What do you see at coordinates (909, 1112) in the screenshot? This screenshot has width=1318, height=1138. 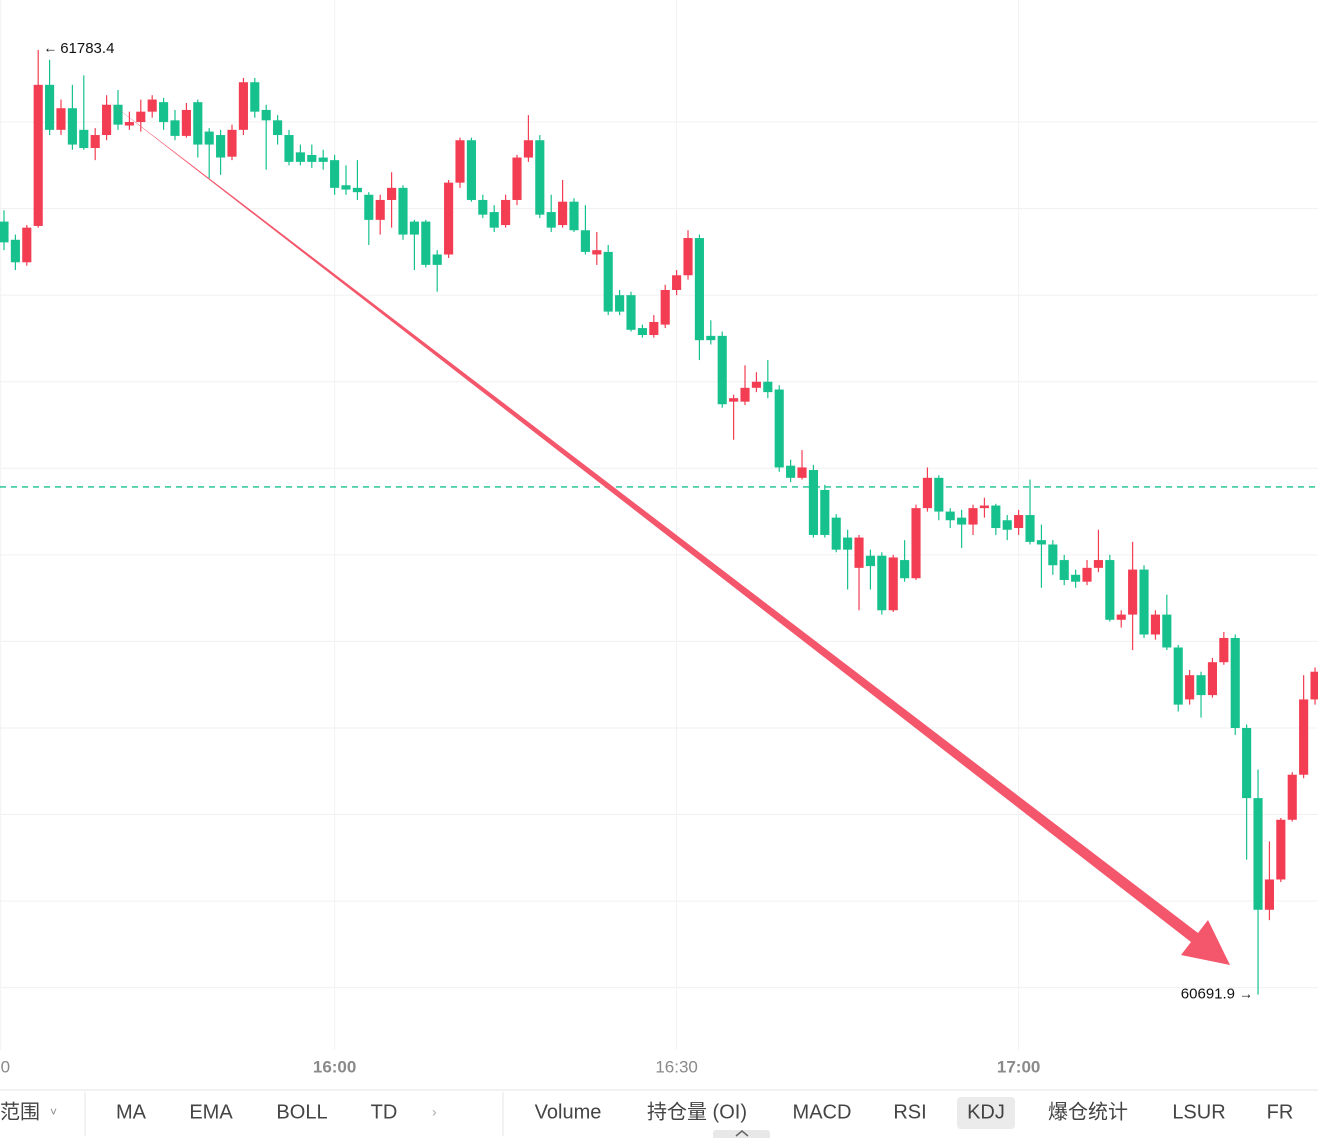 I see `toolbar-button: RSI` at bounding box center [909, 1112].